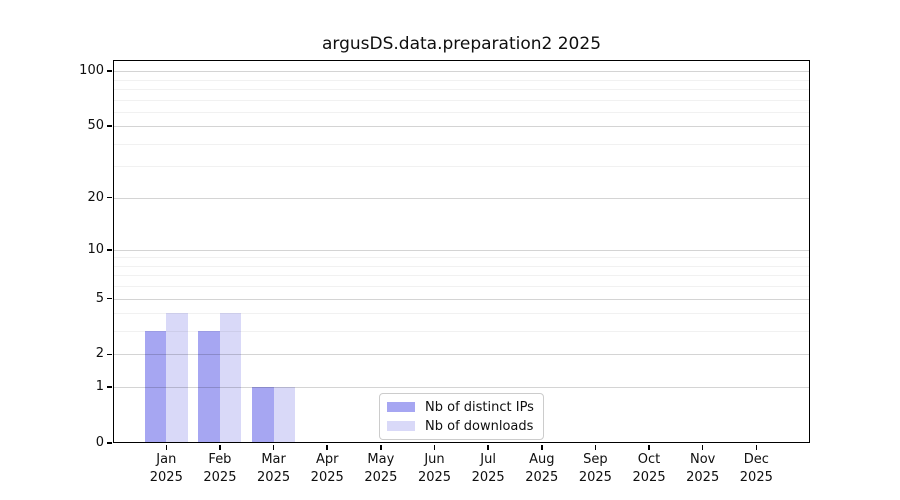  Describe the element at coordinates (99, 442) in the screenshot. I see `y-tick-label: 0` at that location.